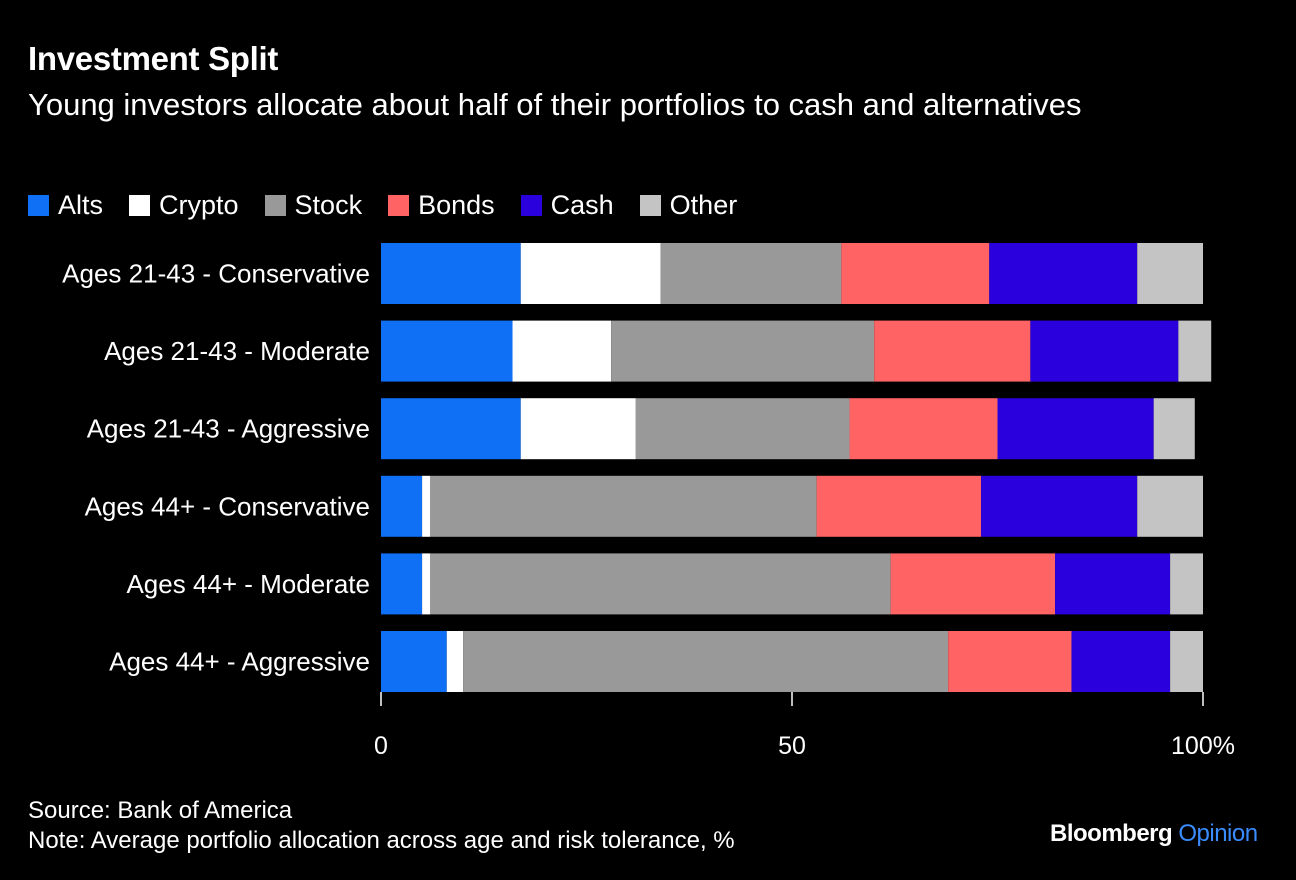  What do you see at coordinates (81, 205) in the screenshot?
I see `legend-label: Alts` at bounding box center [81, 205].